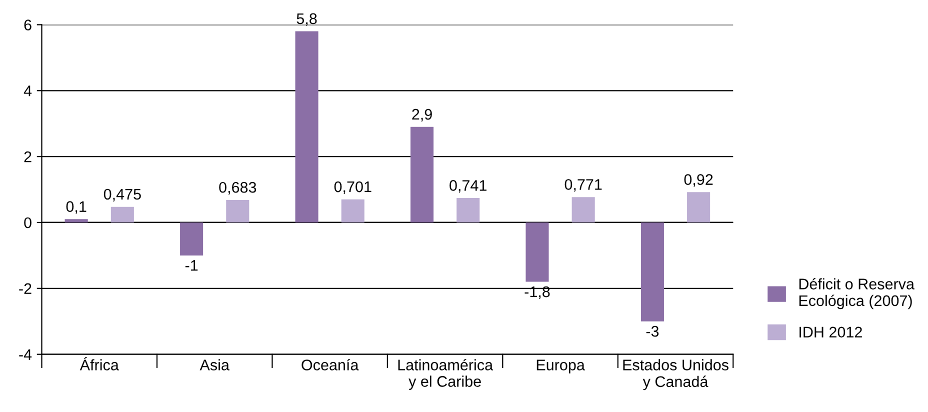 This screenshot has height=412, width=928. Describe the element at coordinates (215, 364) in the screenshot. I see `x-tick-label: Asia` at that location.